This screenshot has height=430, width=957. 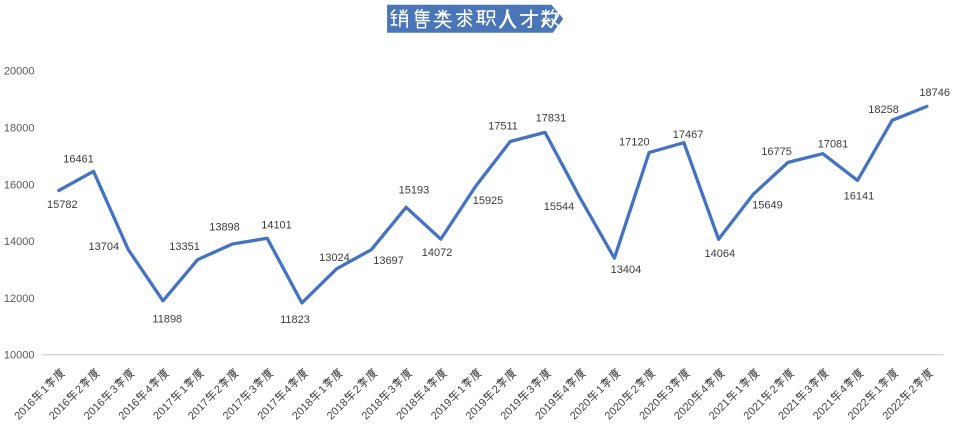 I want to click on svg-text: 13704, so click(x=104, y=247).